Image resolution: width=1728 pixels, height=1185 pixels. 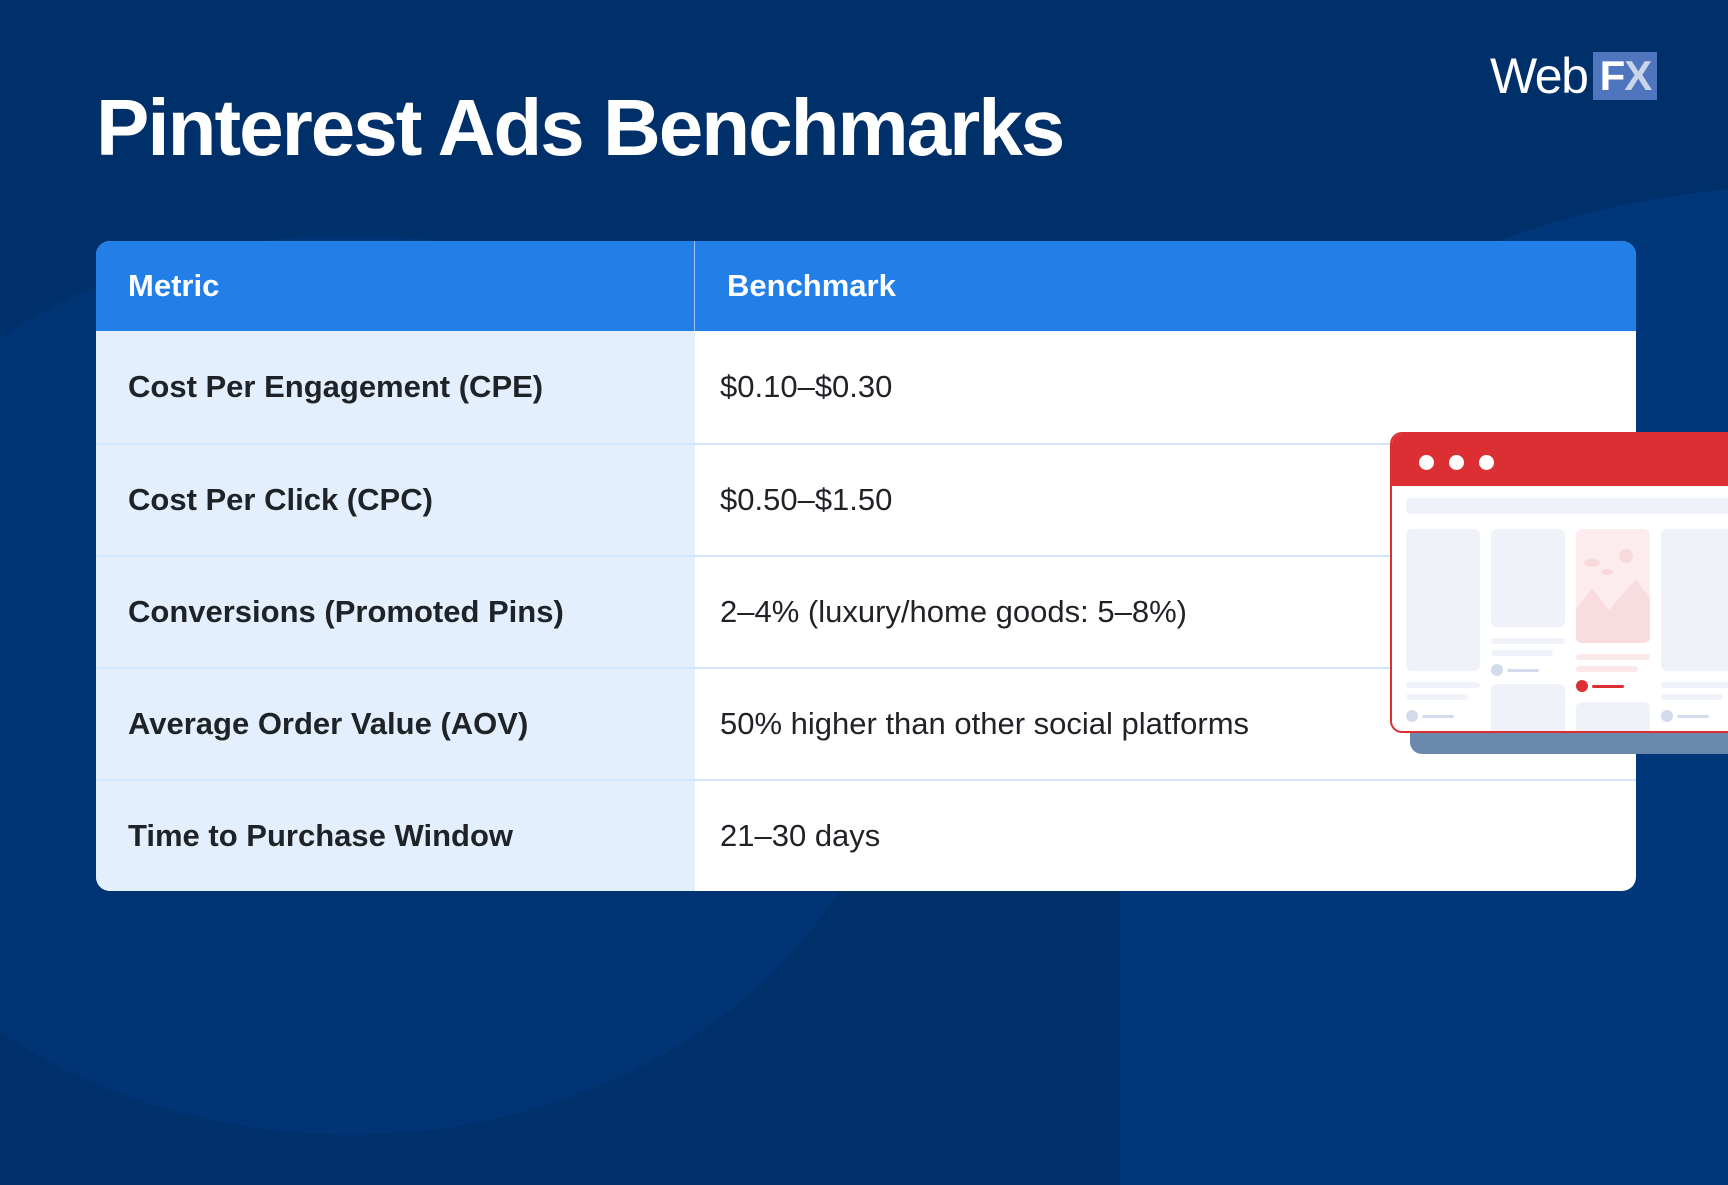 What do you see at coordinates (806, 499) in the screenshot?
I see `benchmark-cell: $0.50–$1.50` at bounding box center [806, 499].